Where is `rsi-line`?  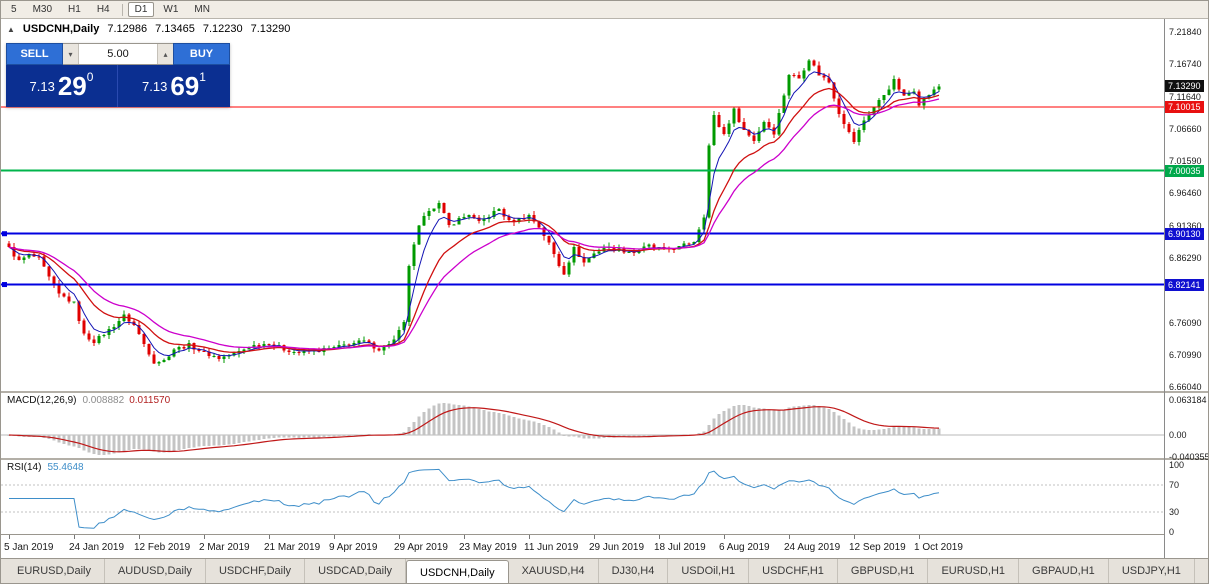 rsi-line is located at coordinates (474, 498).